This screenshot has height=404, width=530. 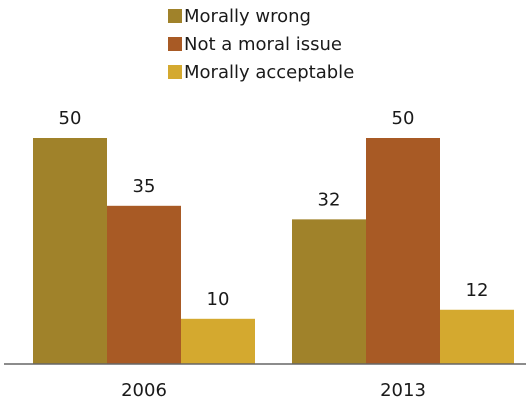 What do you see at coordinates (175, 72) in the screenshot?
I see `legend-swatch-morally-acceptable` at bounding box center [175, 72].